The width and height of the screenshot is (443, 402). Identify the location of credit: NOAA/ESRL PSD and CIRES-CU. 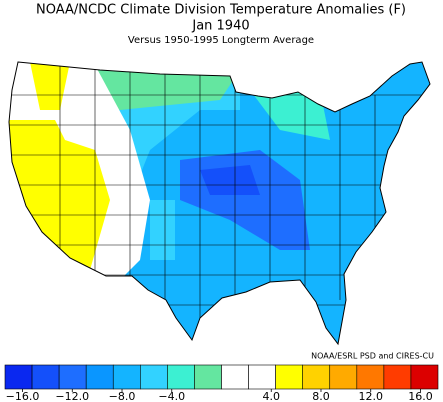
(372, 356).